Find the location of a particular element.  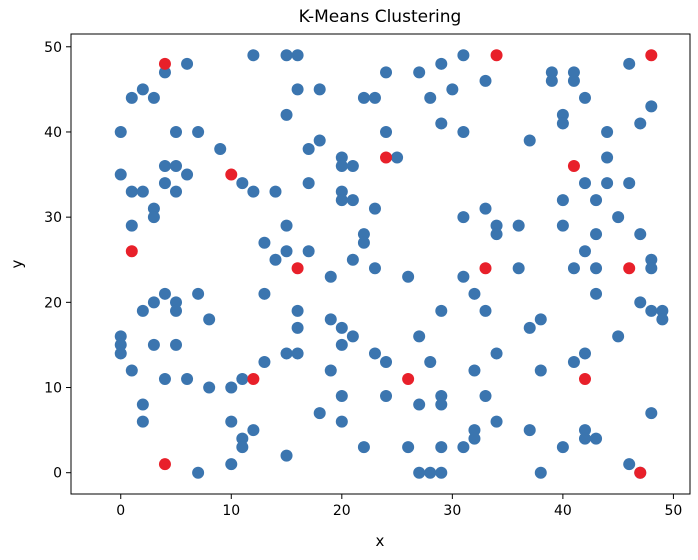

x-tick-label: 40 is located at coordinates (563, 511).